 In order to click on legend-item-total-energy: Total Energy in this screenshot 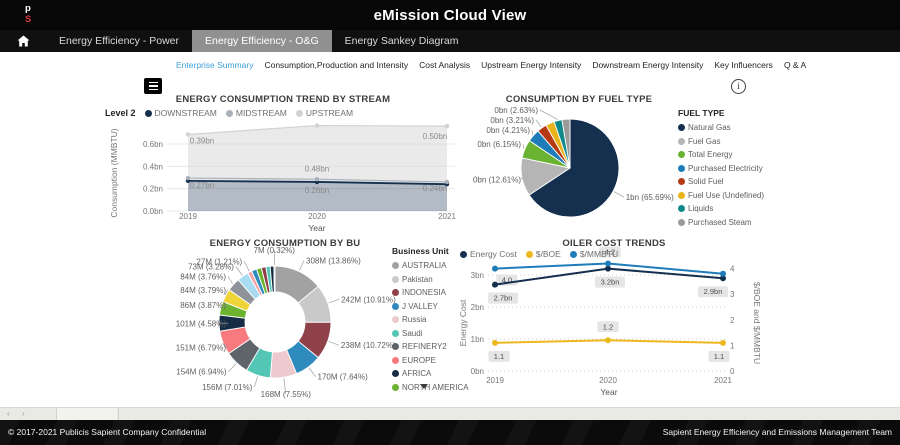, I will do `click(721, 154)`.